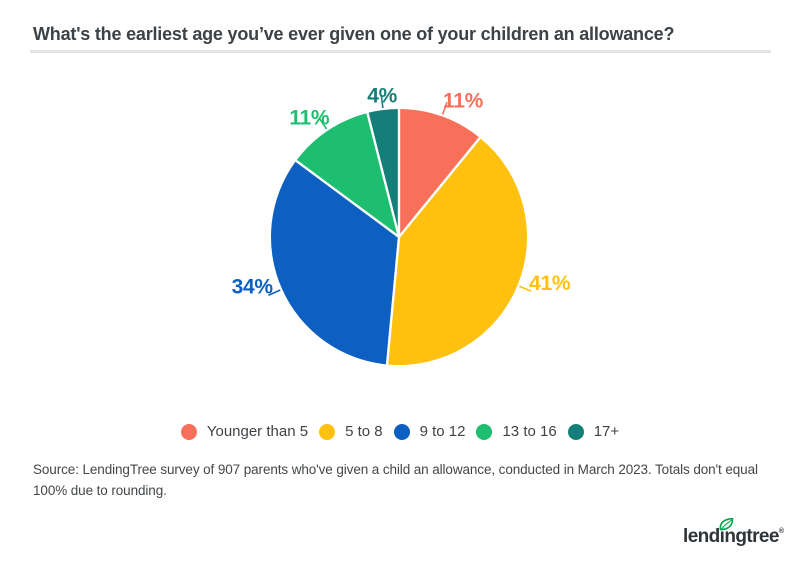 The width and height of the screenshot is (800, 564). I want to click on legend-label: 17+, so click(606, 431).